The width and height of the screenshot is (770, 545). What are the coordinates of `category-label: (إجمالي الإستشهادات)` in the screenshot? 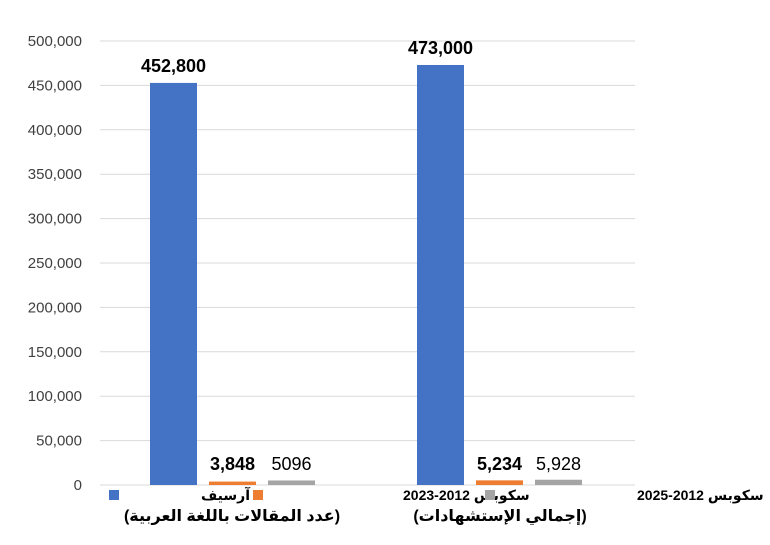 It's located at (499, 517).